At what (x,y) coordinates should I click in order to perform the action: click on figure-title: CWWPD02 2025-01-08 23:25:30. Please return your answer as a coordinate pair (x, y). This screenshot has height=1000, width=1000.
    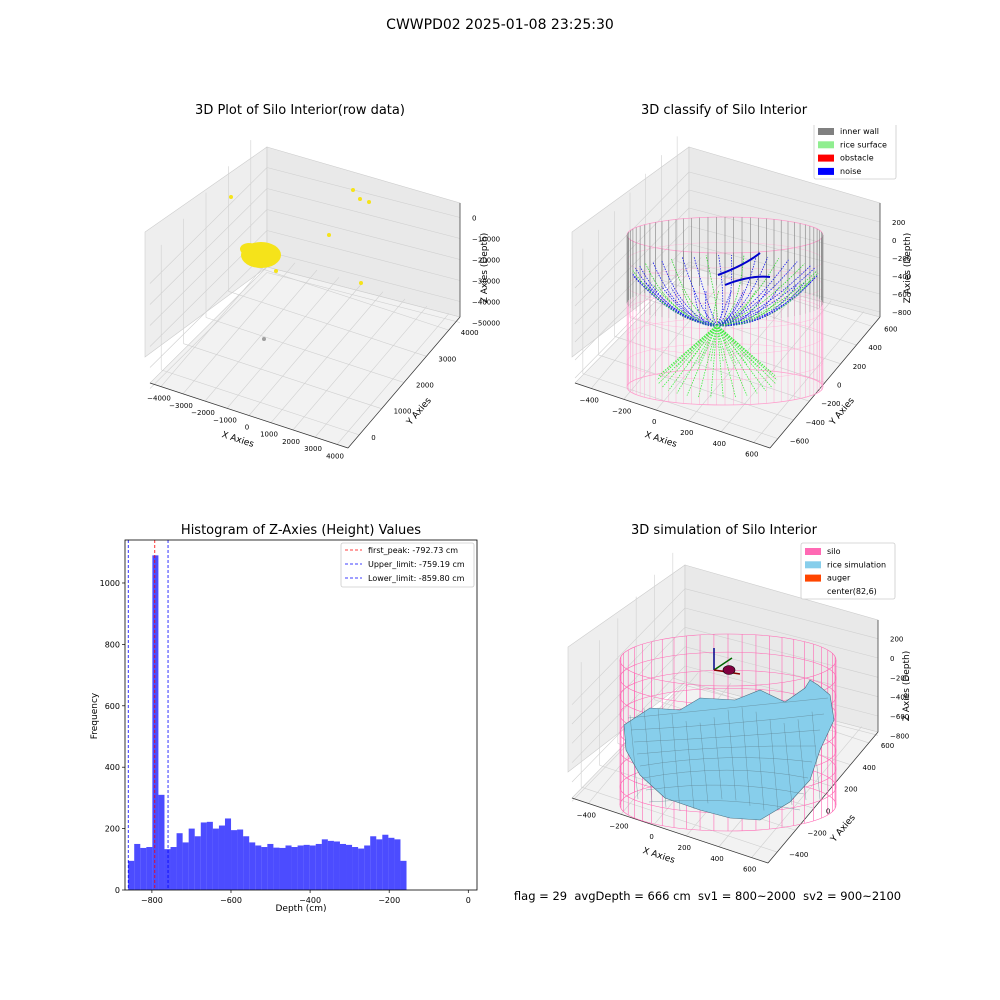
    Looking at the image, I should click on (500, 25).